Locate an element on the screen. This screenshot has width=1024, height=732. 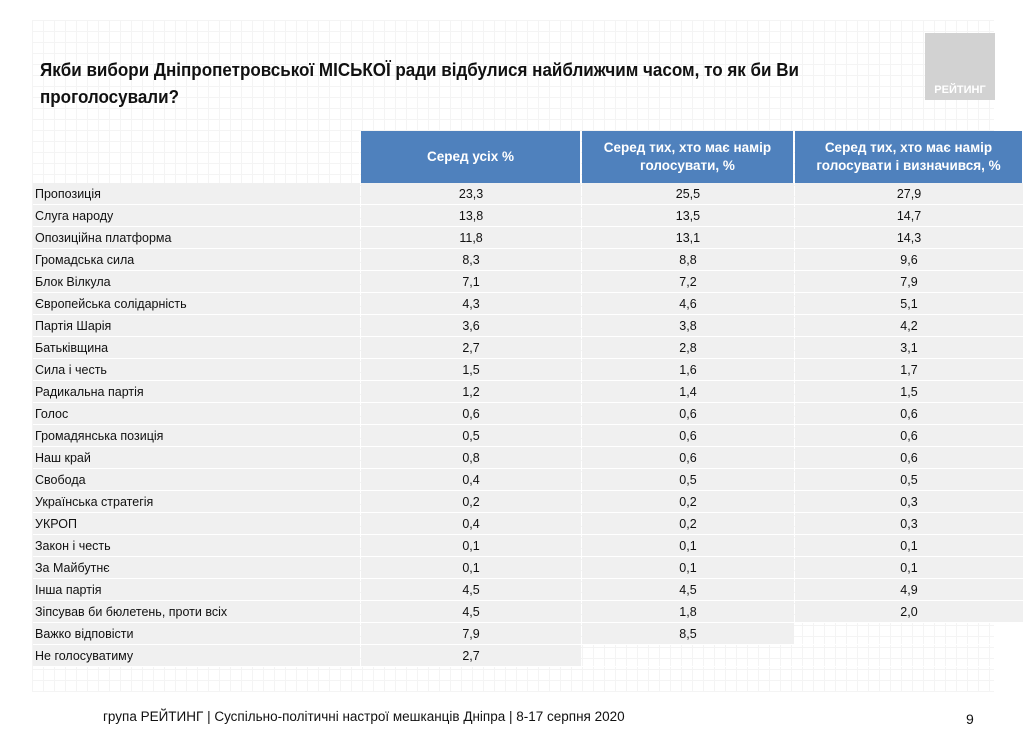
table-row: Наш край 0,8 0,6 0,6 is located at coordinates (528, 458).